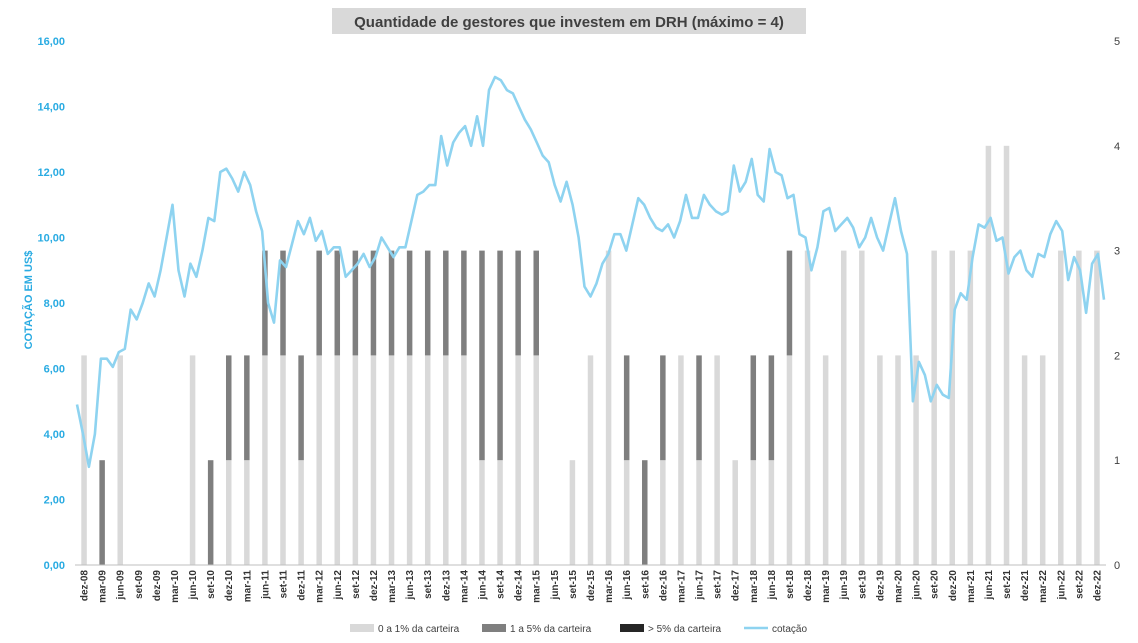 The image size is (1138, 643). Describe the element at coordinates (494, 628) in the screenshot. I see `legend-swatch` at that location.